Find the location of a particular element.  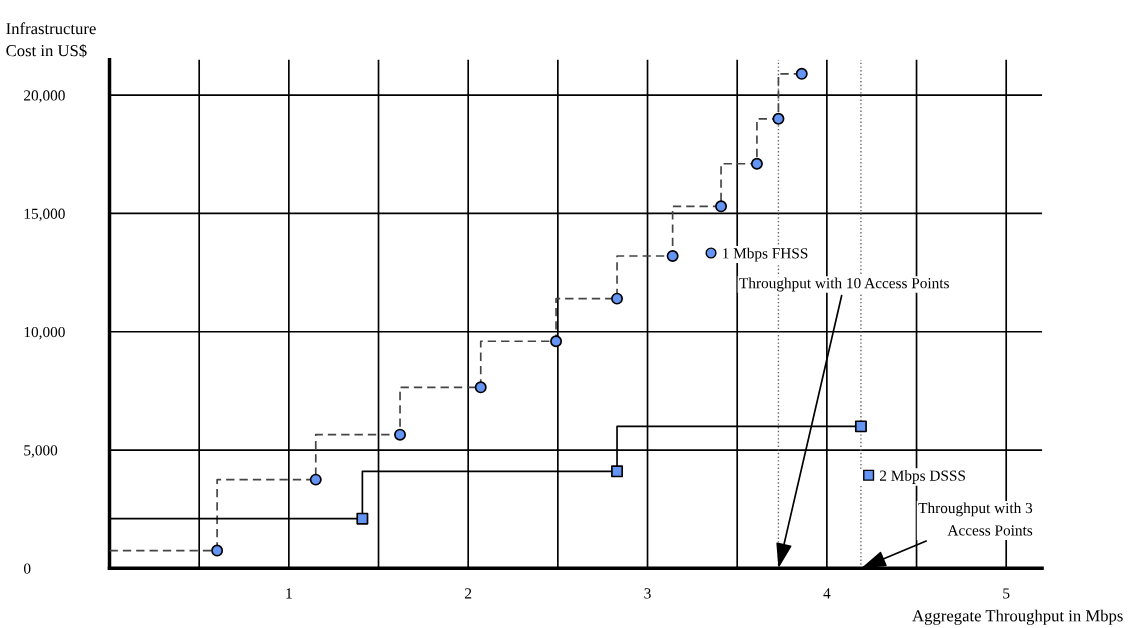

y-tick-label: 5,000 is located at coordinates (41, 451).